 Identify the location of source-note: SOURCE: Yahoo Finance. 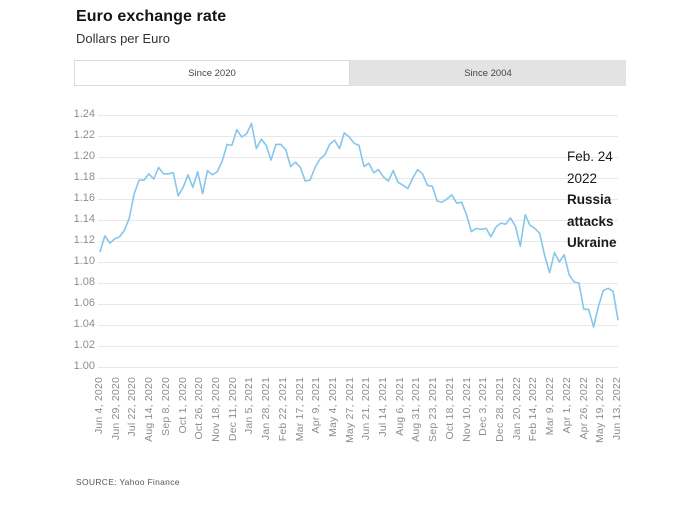
(128, 482).